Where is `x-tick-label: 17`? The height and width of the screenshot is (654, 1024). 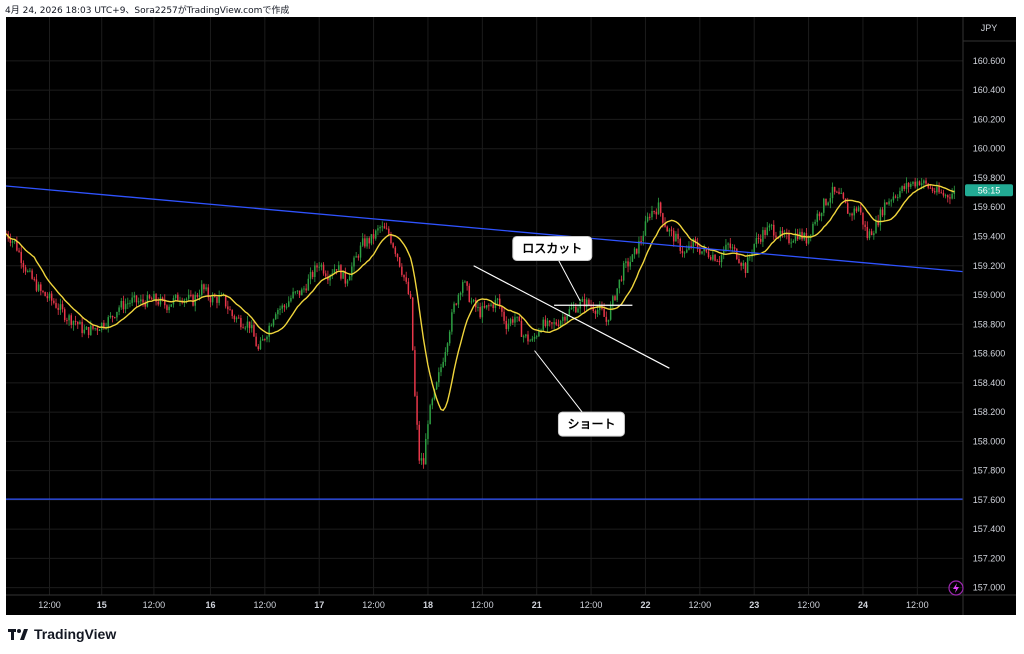 x-tick-label: 17 is located at coordinates (319, 605).